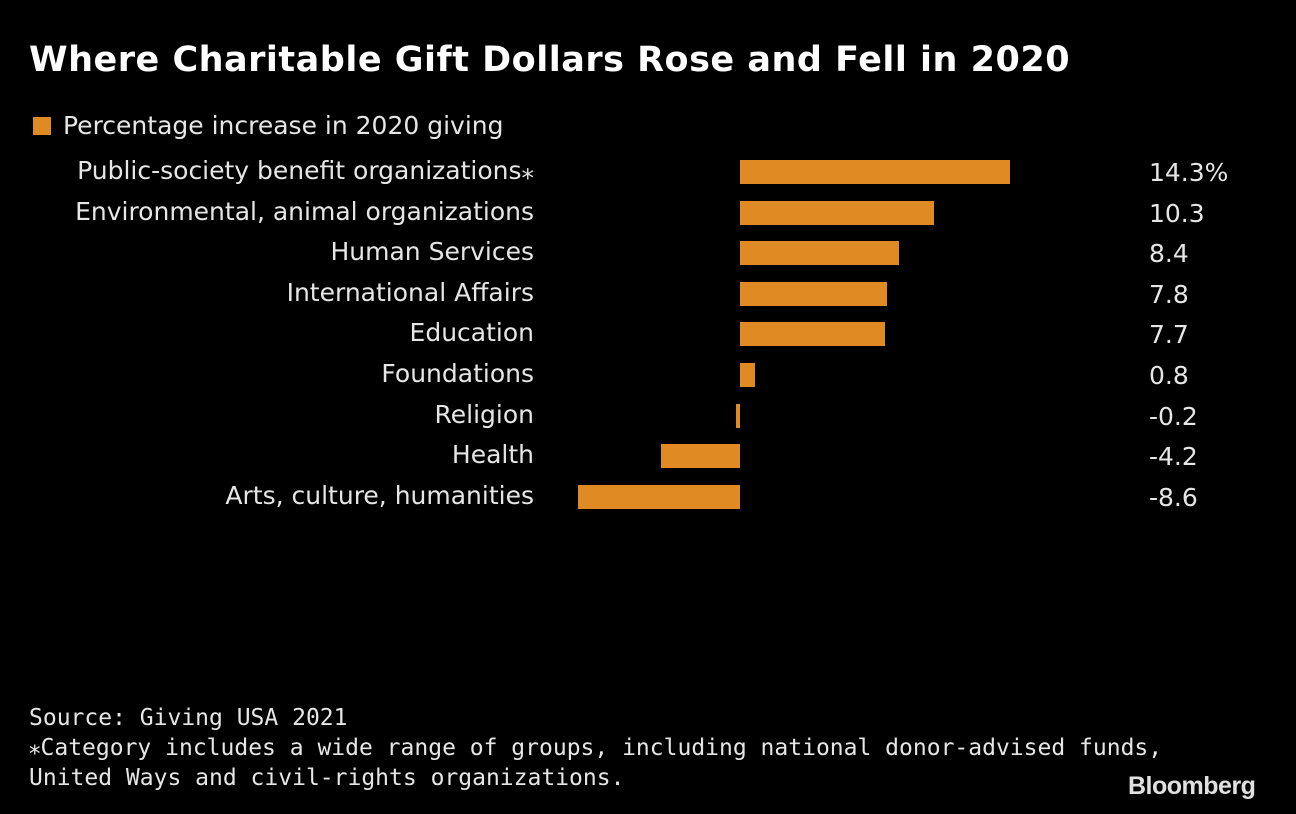 The image size is (1296, 814). What do you see at coordinates (379, 495) in the screenshot?
I see `category-label: Arts, culture, humanities` at bounding box center [379, 495].